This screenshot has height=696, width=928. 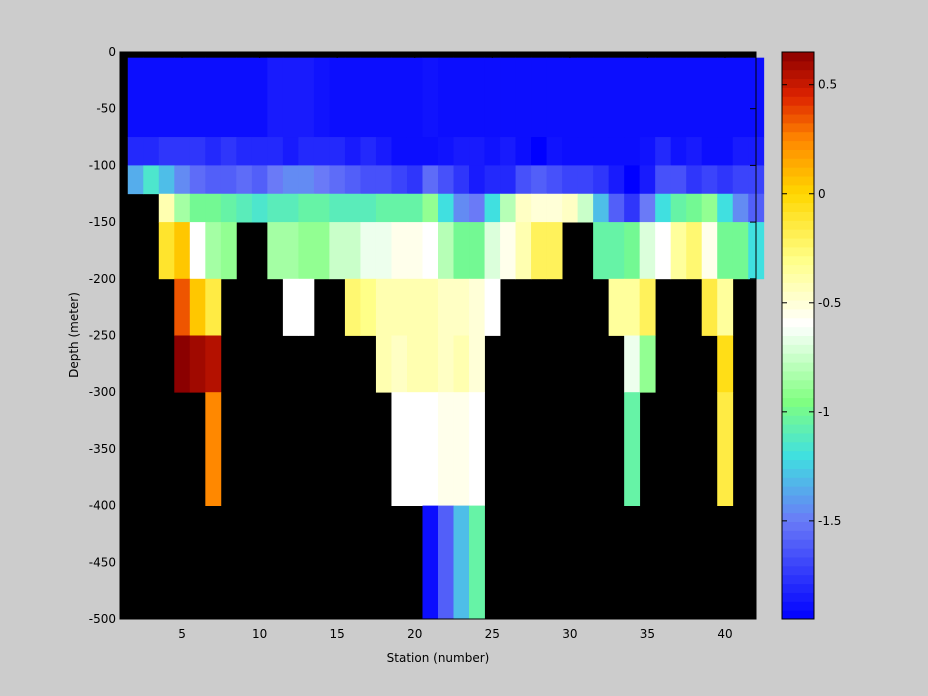 I want to click on colorbar-gradient, so click(x=798, y=336).